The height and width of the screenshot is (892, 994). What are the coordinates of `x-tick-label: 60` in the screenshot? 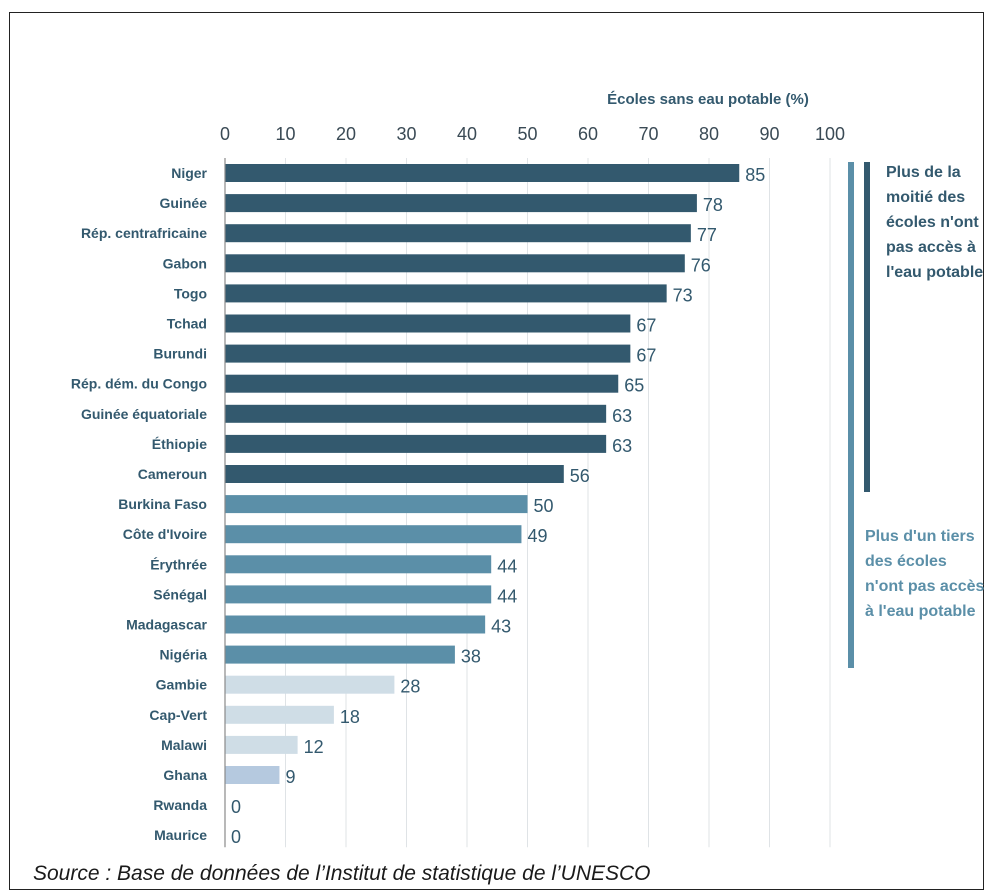 It's located at (588, 134).